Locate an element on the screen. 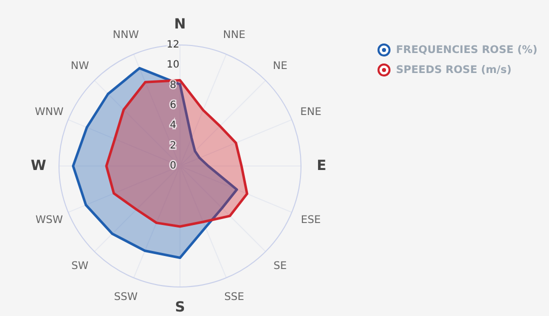  spoke-label: NE is located at coordinates (280, 66).